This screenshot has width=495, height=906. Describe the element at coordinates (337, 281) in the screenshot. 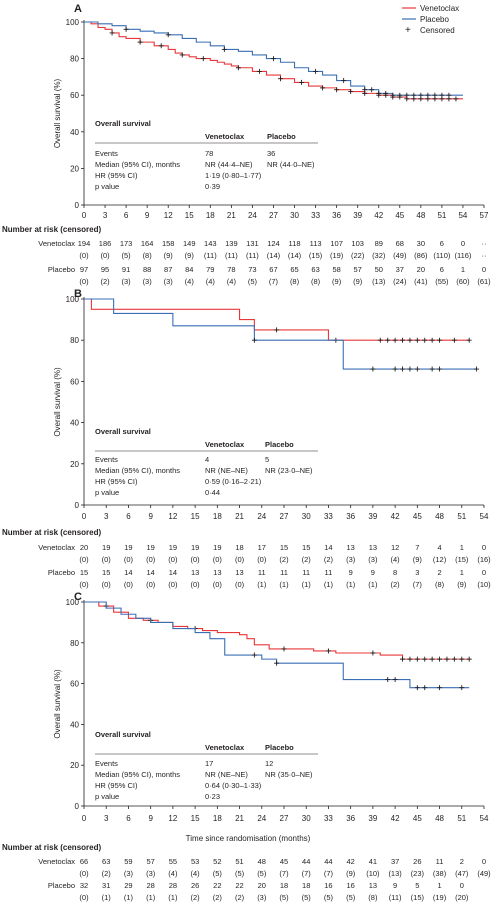

I see `risk-censored-placebo: (9)` at that location.